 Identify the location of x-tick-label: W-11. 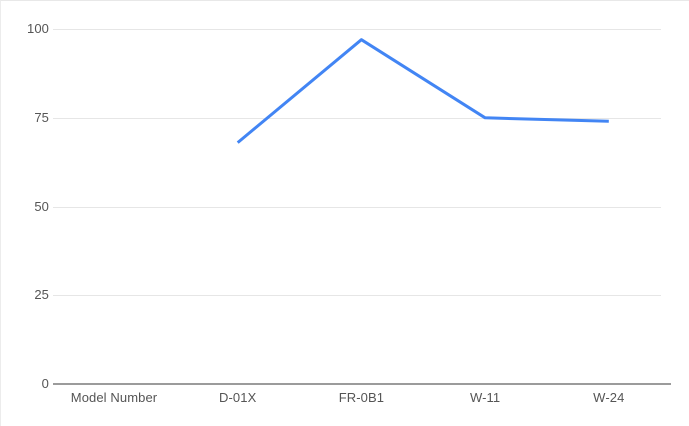
(485, 397).